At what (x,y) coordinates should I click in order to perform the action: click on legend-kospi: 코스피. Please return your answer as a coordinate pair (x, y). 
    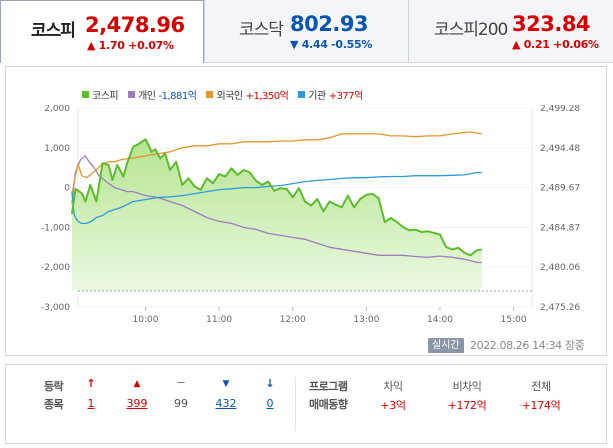
    Looking at the image, I should click on (100, 94).